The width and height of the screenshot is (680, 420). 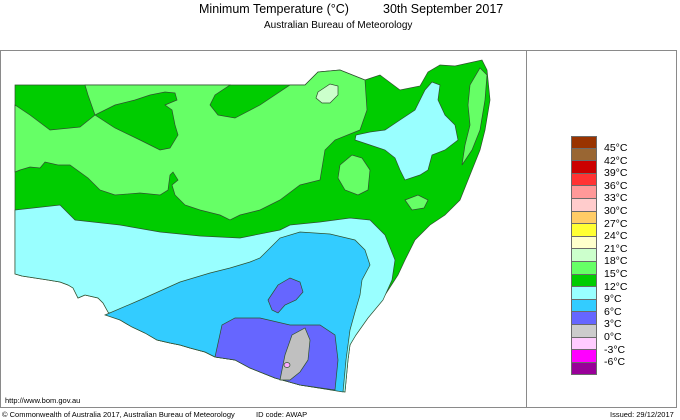 I want to click on legend-label: 0°C, so click(x=613, y=336).